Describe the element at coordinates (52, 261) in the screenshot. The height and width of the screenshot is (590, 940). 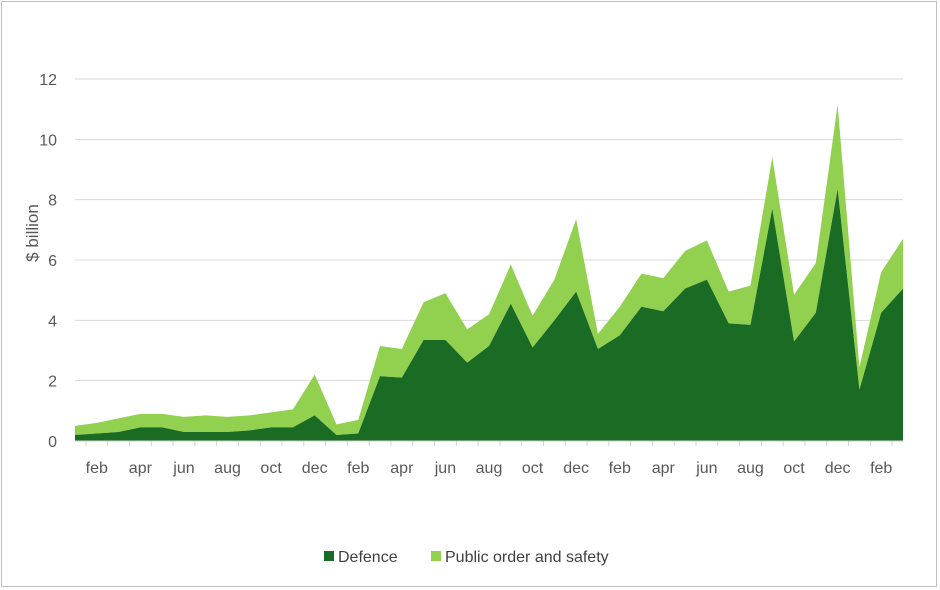
I see `y-tick-label: 6` at that location.